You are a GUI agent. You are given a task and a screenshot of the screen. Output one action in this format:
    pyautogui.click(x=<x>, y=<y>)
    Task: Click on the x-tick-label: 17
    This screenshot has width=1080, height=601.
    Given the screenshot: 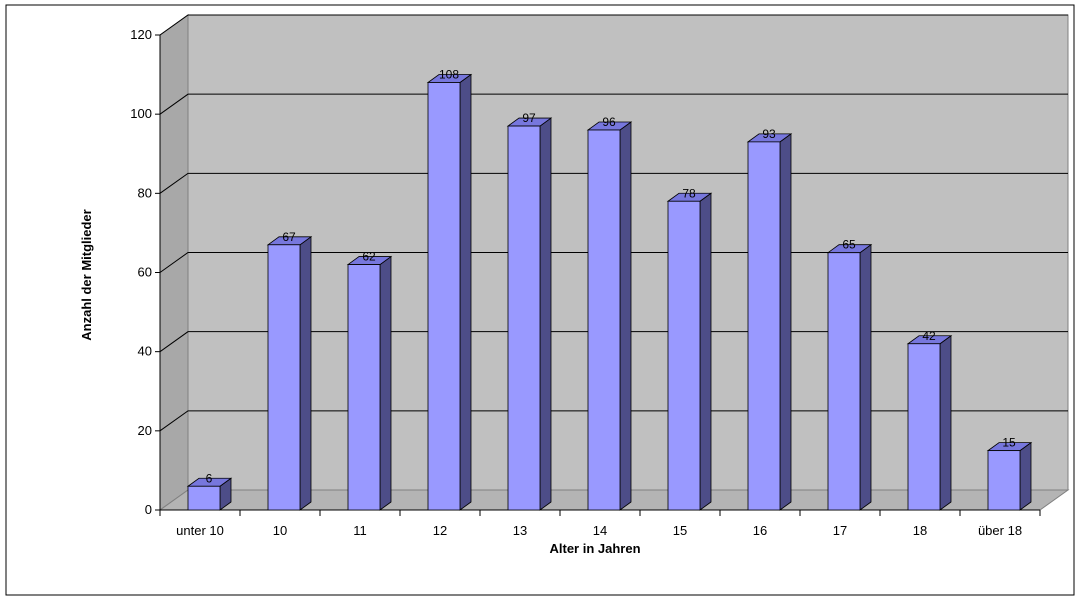 What is the action you would take?
    pyautogui.click(x=840, y=530)
    